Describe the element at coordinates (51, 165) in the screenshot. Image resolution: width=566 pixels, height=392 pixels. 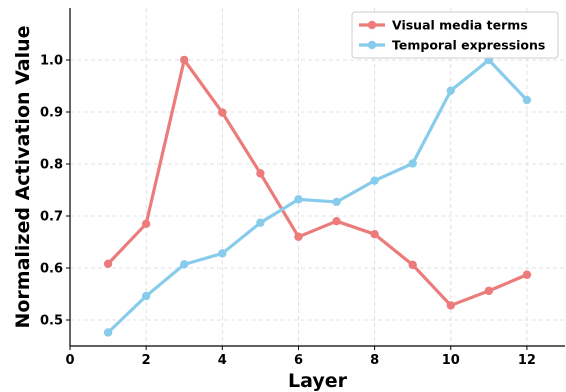
I see `y-tick-label: 0.8` at that location.